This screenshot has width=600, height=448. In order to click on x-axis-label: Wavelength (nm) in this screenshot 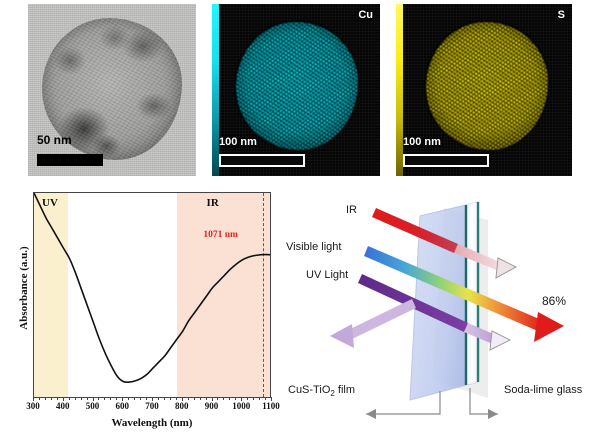, I will do `click(152, 423)`.